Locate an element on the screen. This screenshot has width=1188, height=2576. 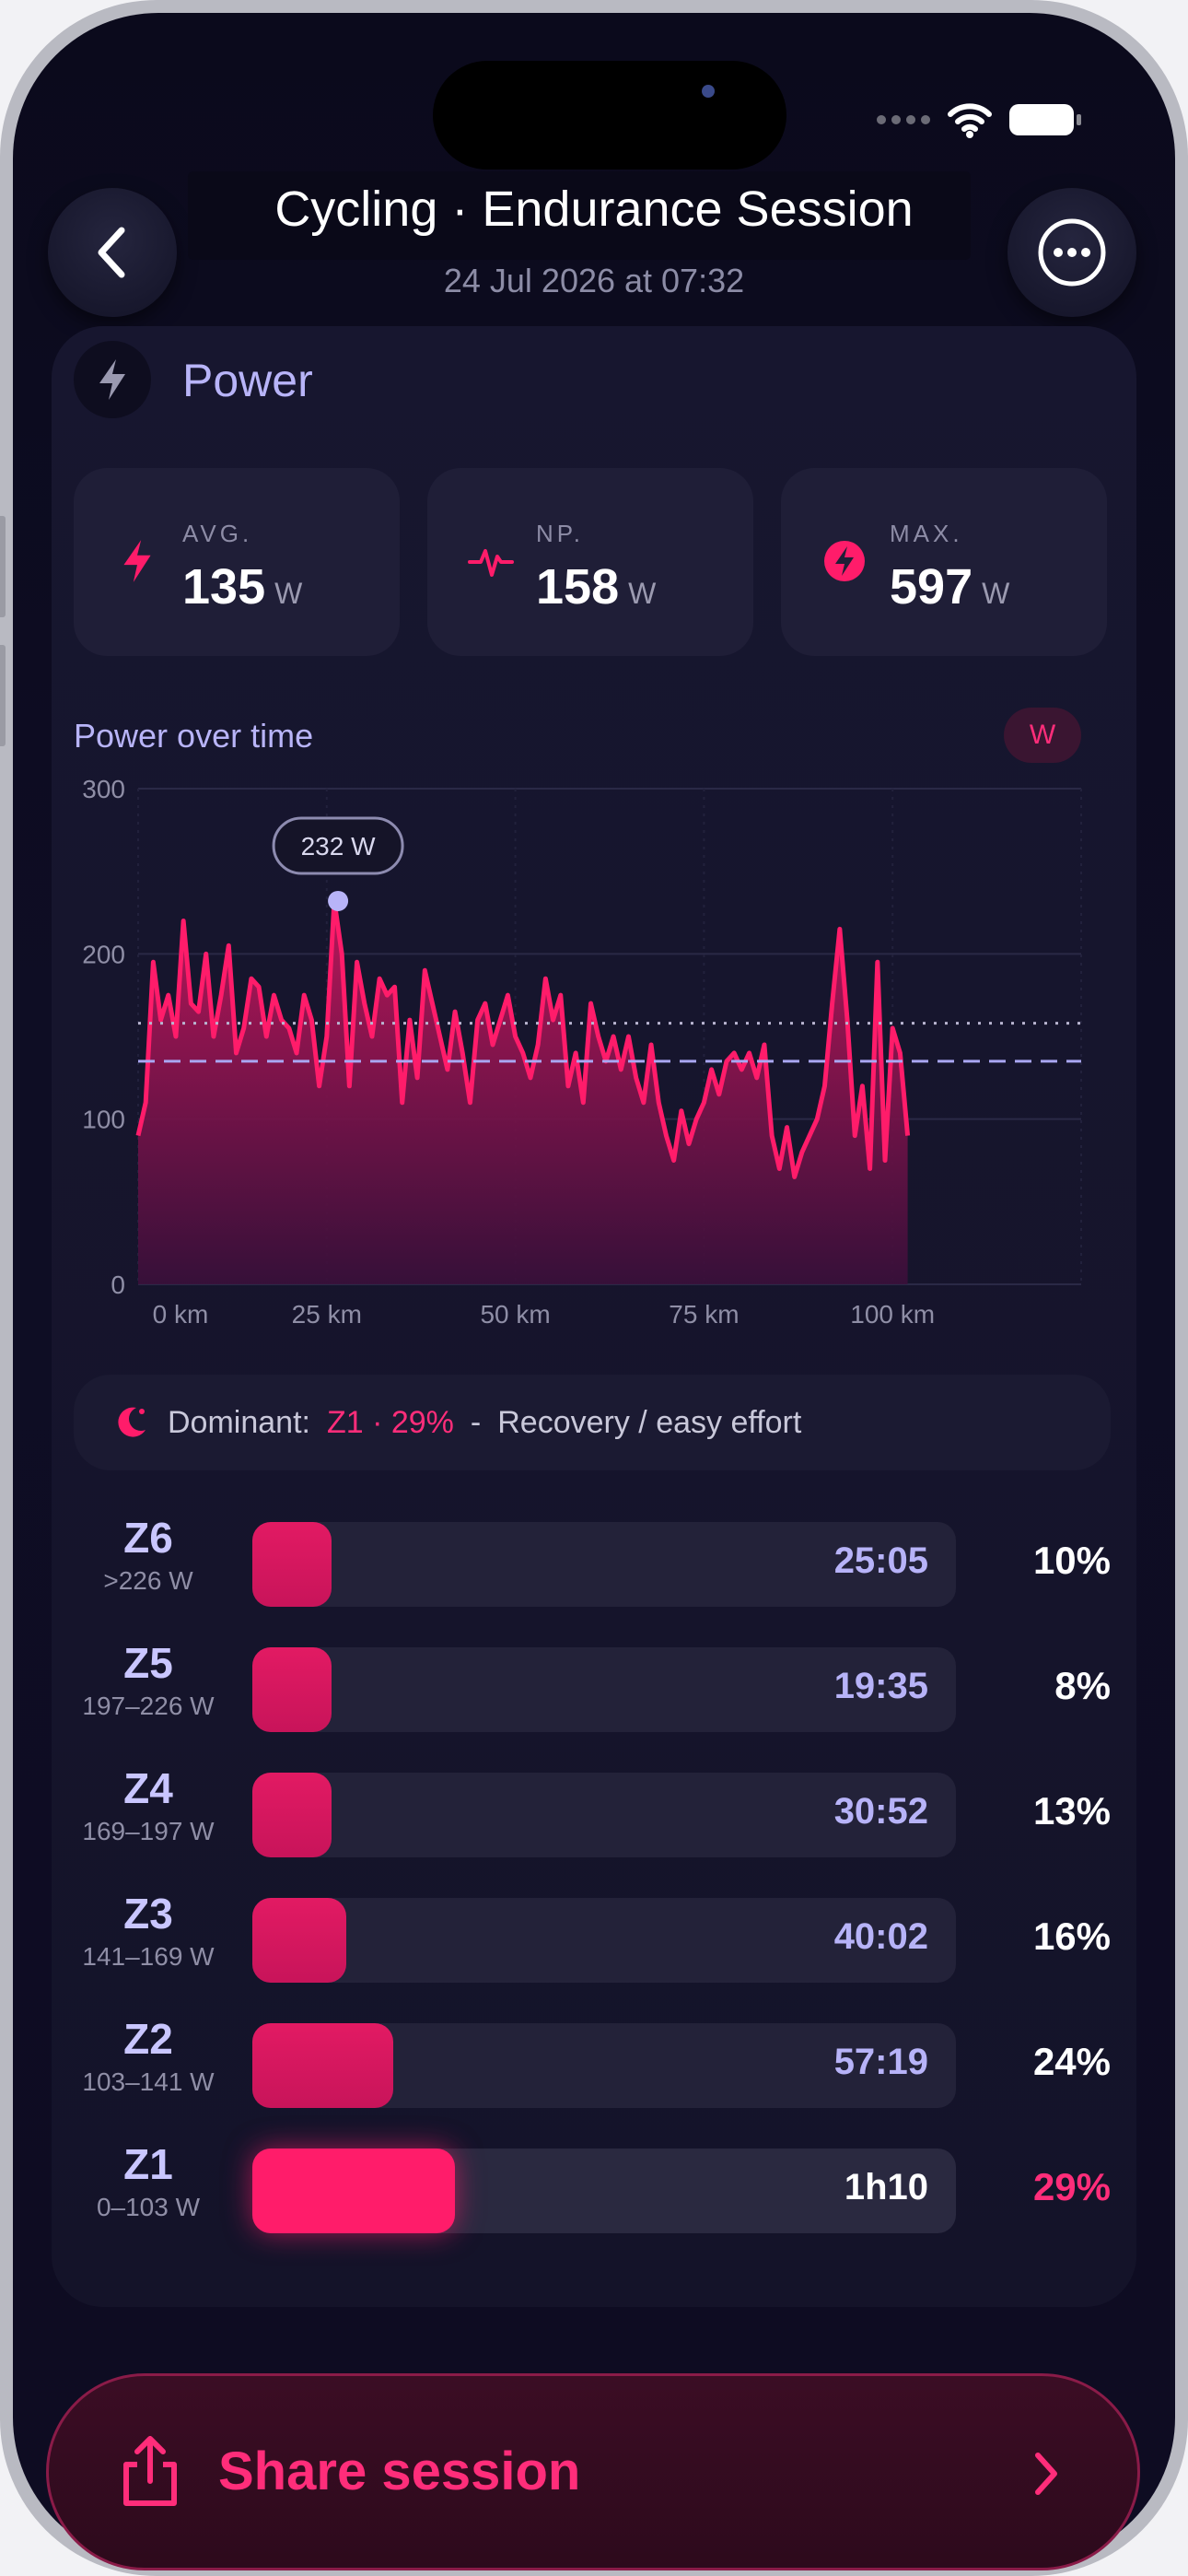
peak-marker is located at coordinates (338, 901).